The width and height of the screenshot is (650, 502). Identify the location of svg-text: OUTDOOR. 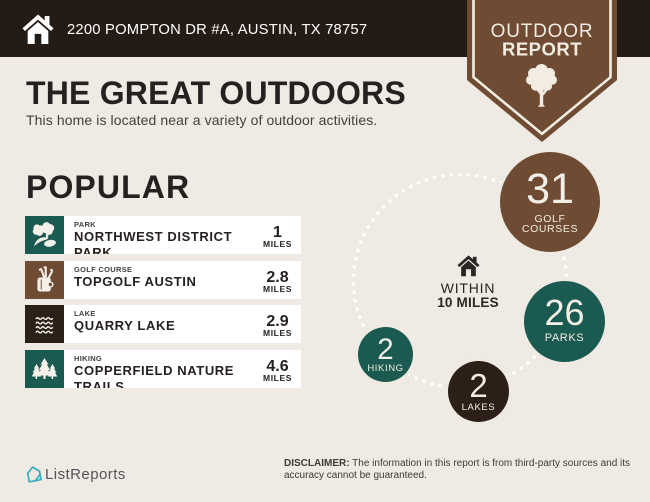
(542, 31).